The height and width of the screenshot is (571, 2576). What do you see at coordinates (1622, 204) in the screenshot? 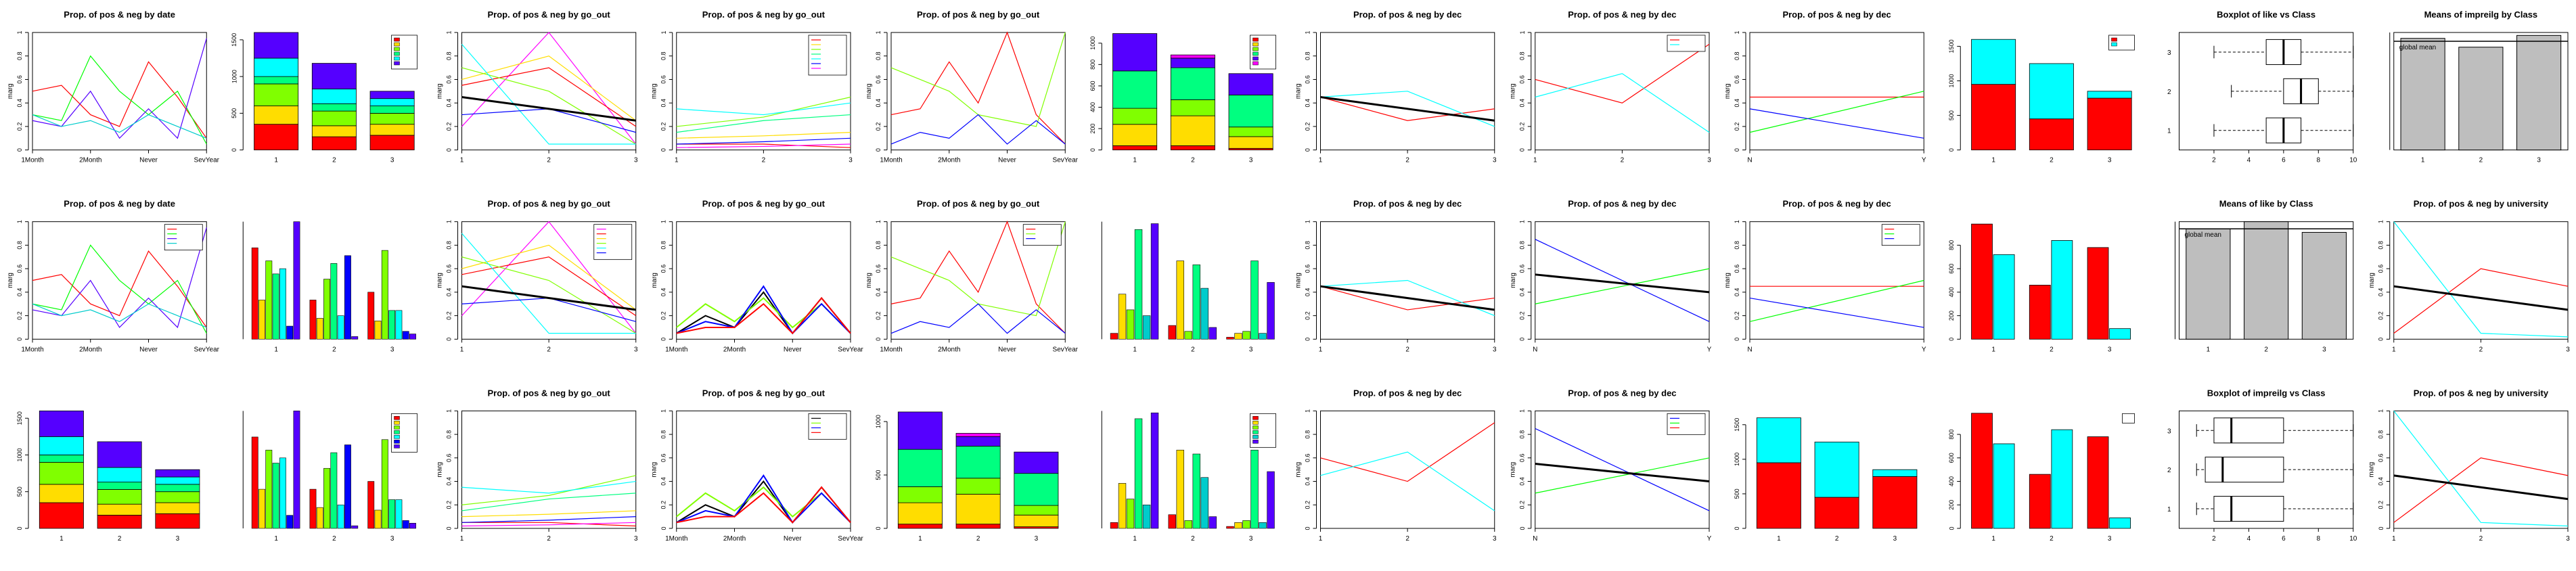
I see `chart-title: Prop. of pos & neg by dec` at bounding box center [1622, 204].